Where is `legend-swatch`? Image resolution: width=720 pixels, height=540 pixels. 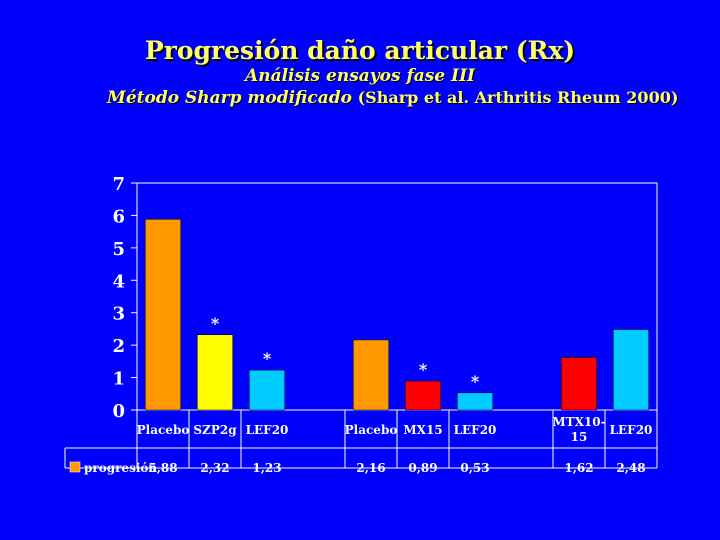 legend-swatch is located at coordinates (75, 467).